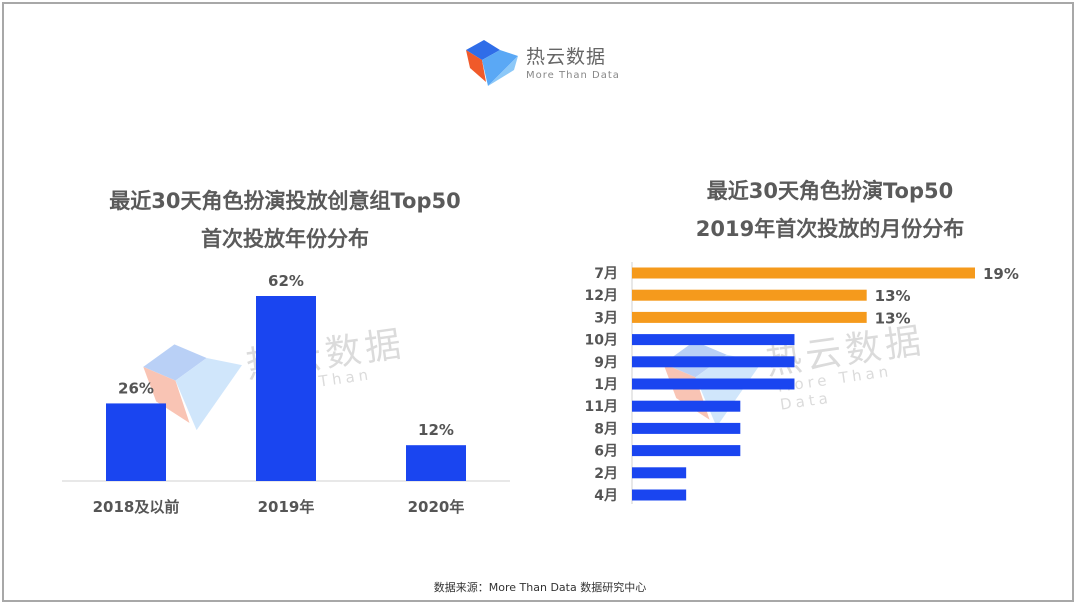  Describe the element at coordinates (601, 407) in the screenshot. I see `right-category-label-6: 11月` at that location.